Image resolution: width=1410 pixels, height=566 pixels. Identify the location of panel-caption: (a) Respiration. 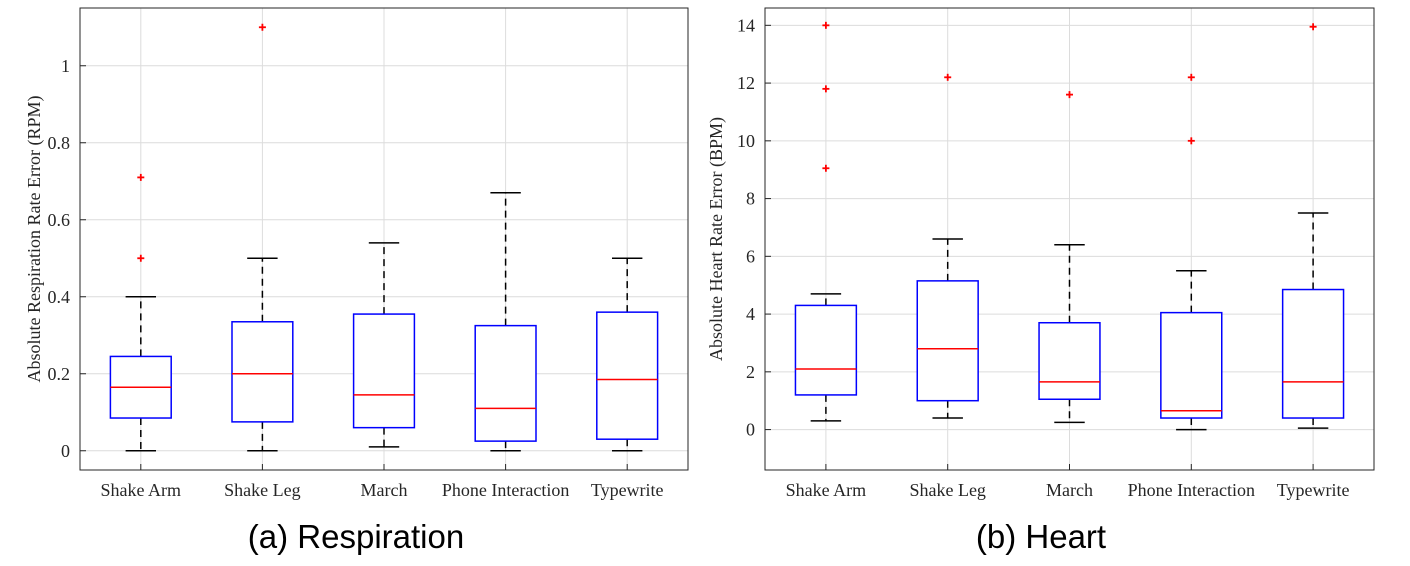
(356, 536).